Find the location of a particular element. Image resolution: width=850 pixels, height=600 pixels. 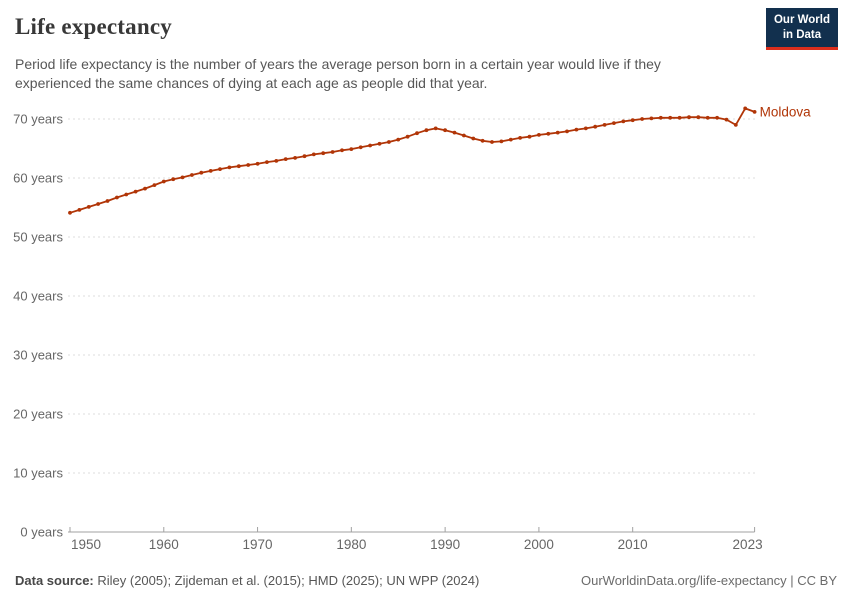

x-tick-label: 1990 is located at coordinates (445, 544).